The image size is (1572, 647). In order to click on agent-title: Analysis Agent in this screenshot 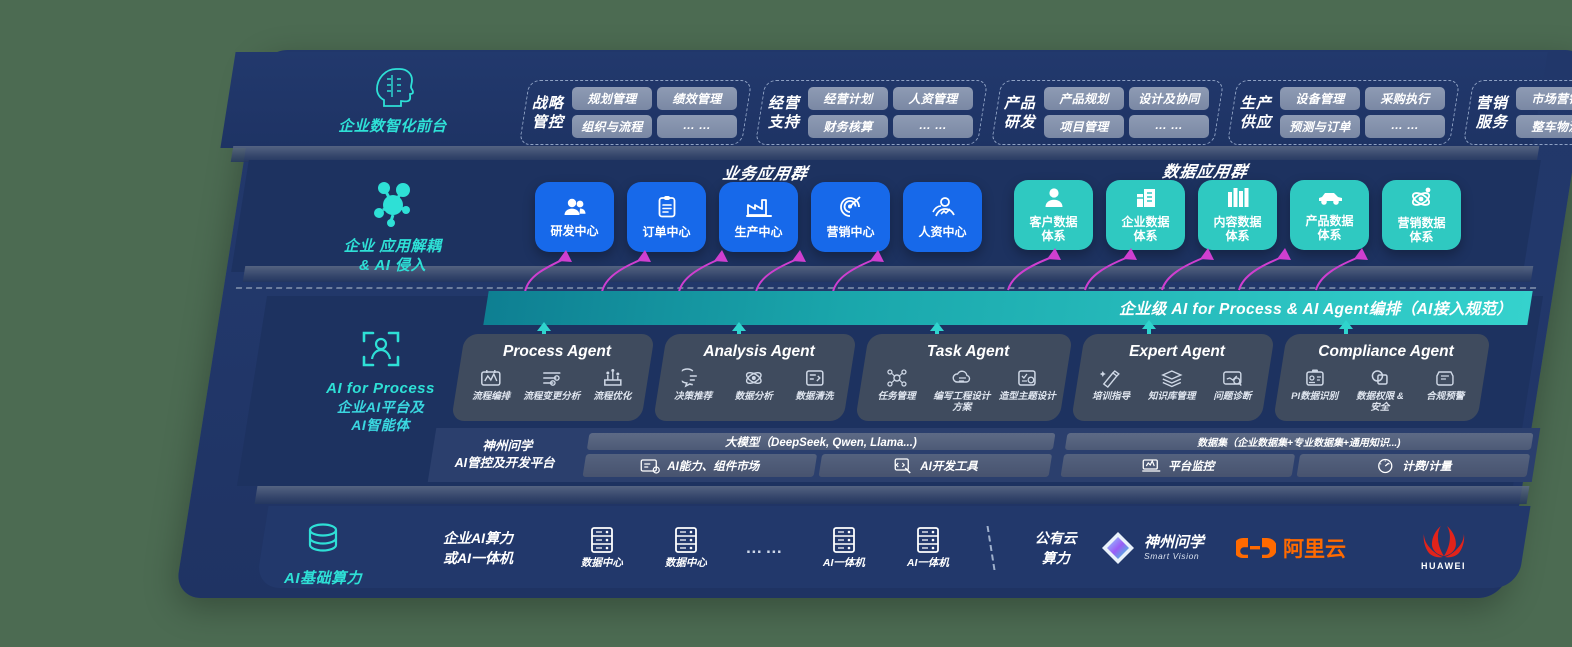, I will do `click(759, 351)`.